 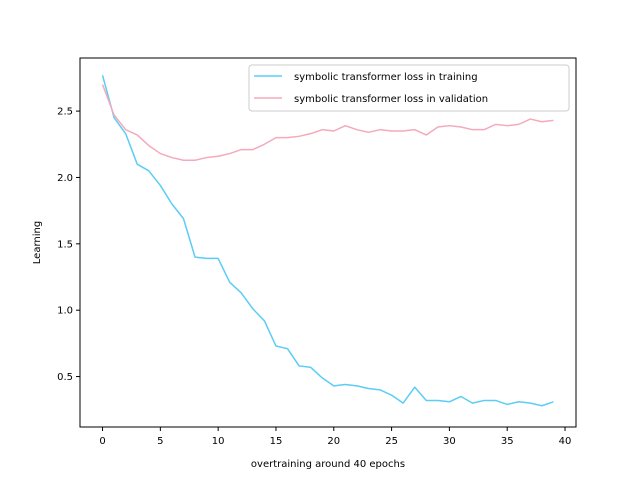 I want to click on legend-label-training: symbolic transformer loss in training, so click(x=386, y=77).